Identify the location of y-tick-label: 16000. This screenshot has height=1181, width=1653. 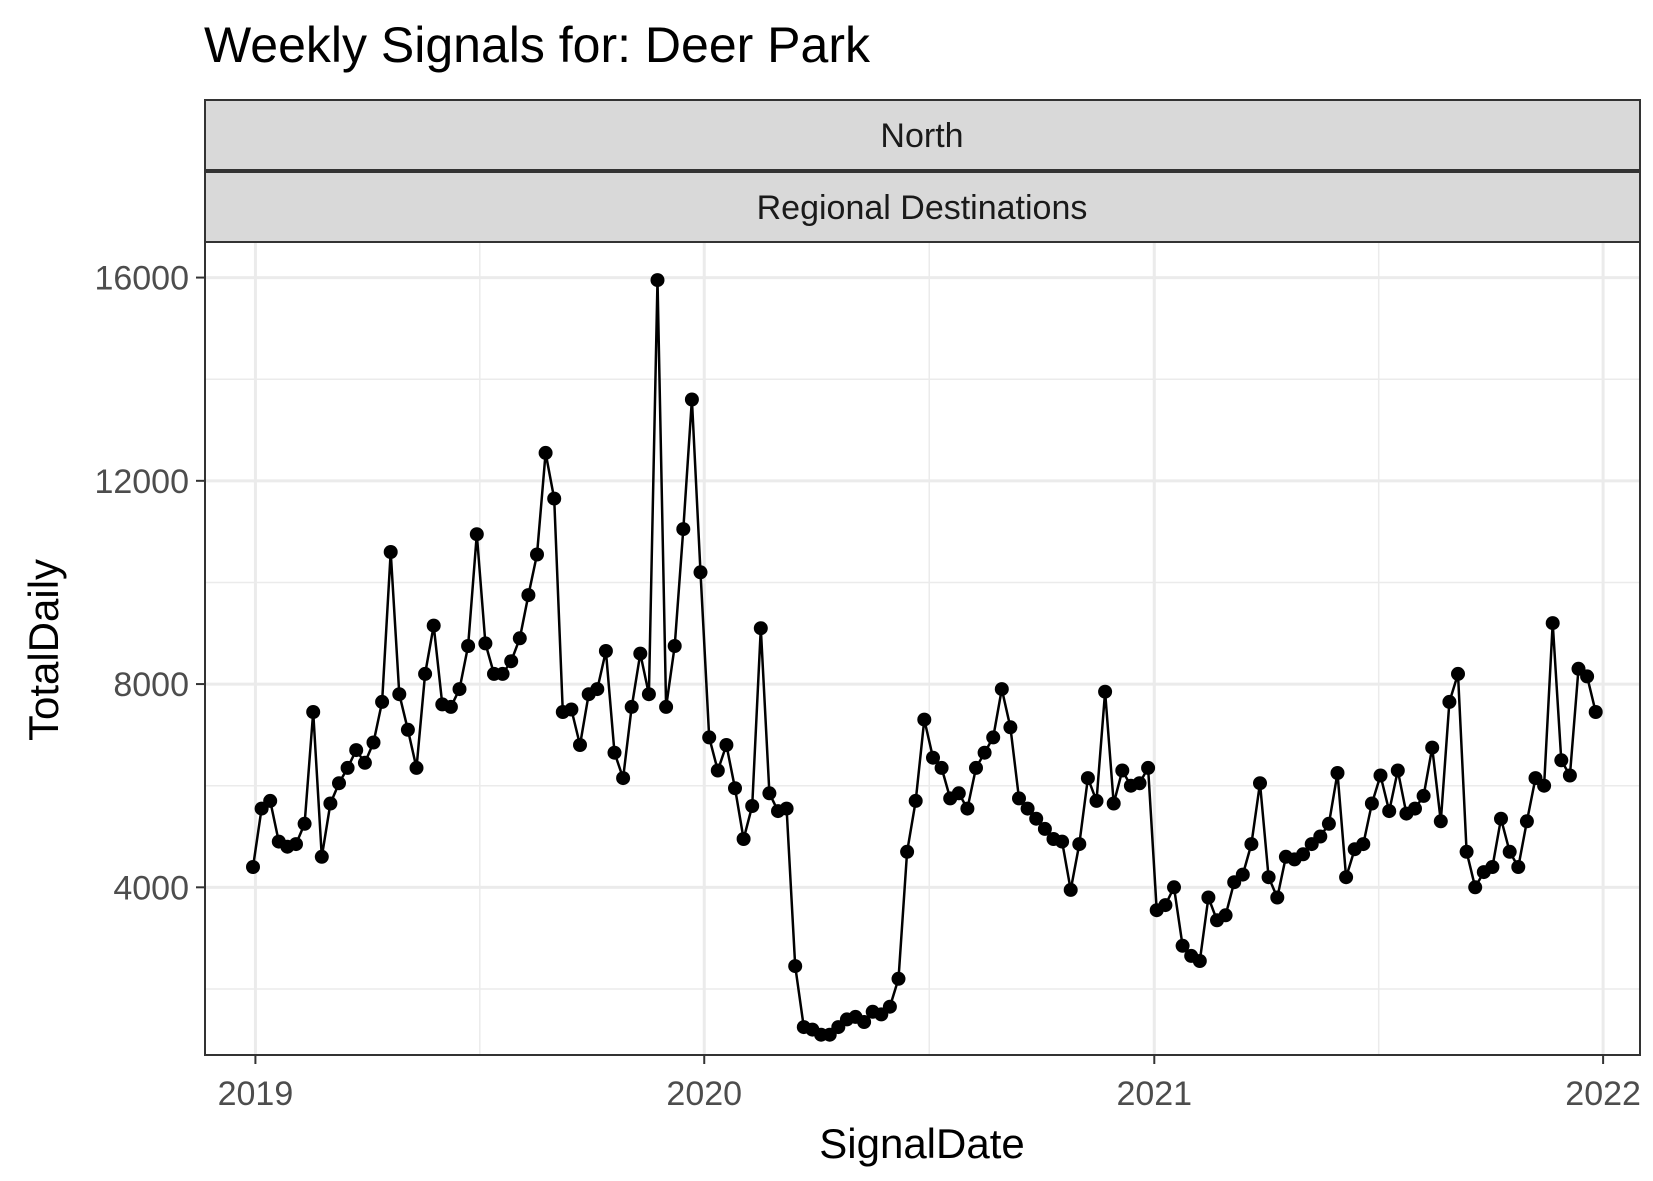
(141, 279).